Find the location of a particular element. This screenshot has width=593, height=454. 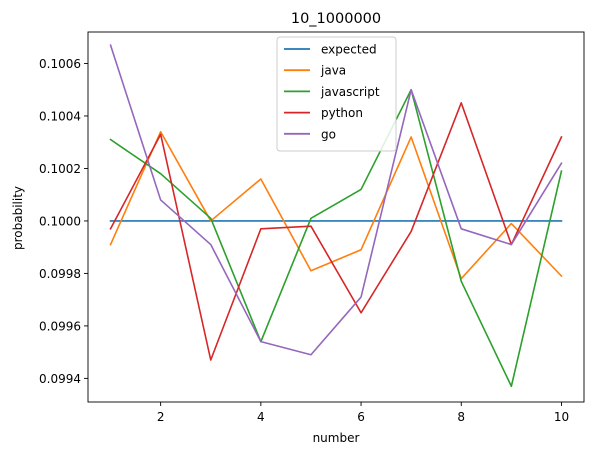

x-tick-label: 6 is located at coordinates (361, 417).